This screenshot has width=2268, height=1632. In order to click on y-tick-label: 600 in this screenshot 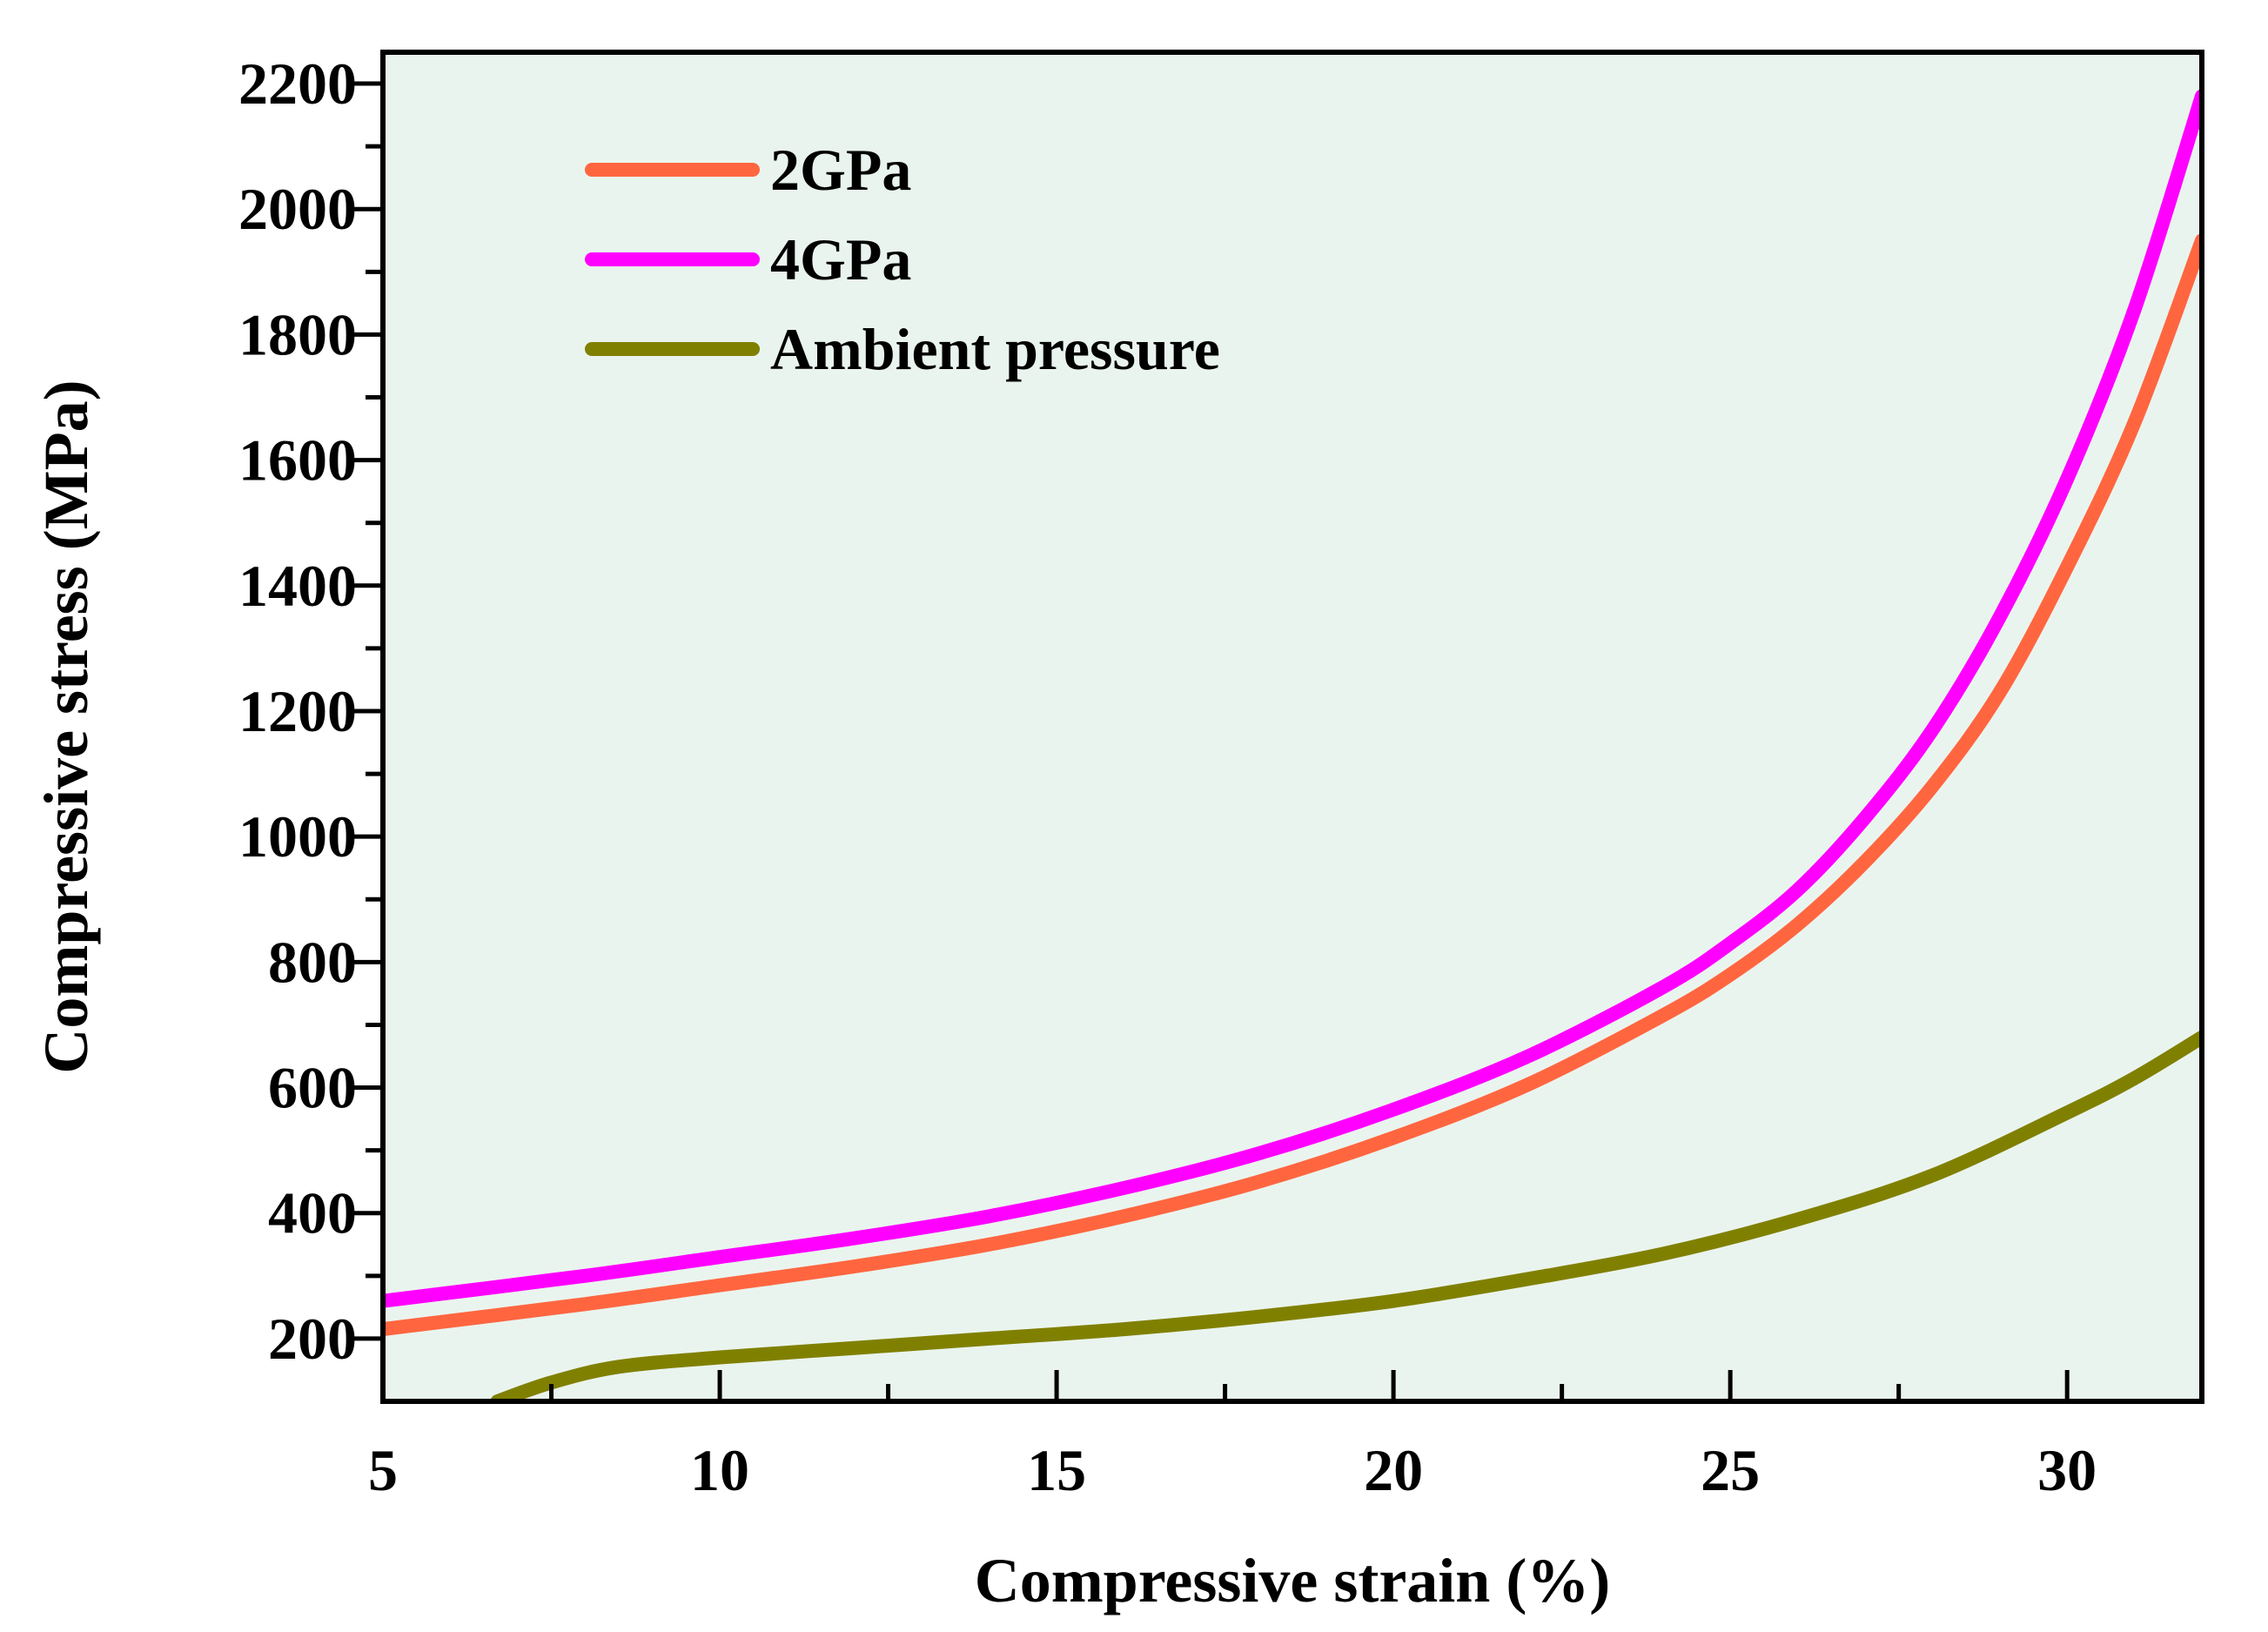, I will do `click(312, 1088)`.